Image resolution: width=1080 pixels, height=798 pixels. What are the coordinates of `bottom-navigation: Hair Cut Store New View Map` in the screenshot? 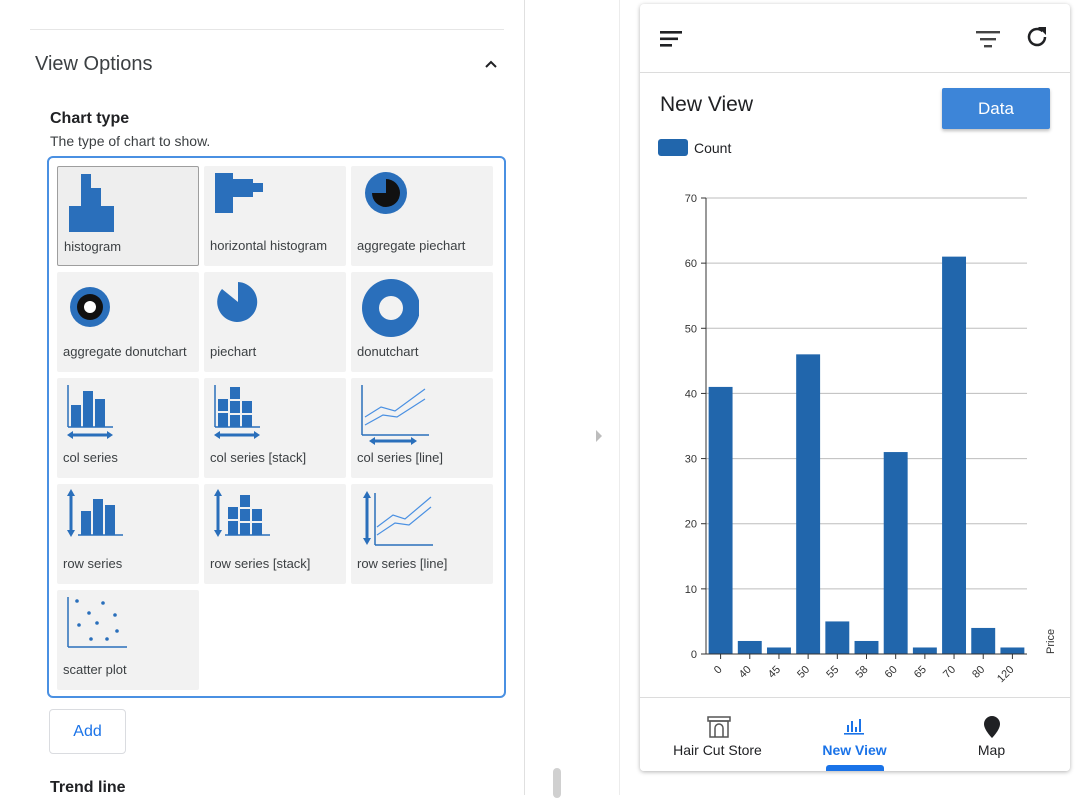 It's located at (855, 734).